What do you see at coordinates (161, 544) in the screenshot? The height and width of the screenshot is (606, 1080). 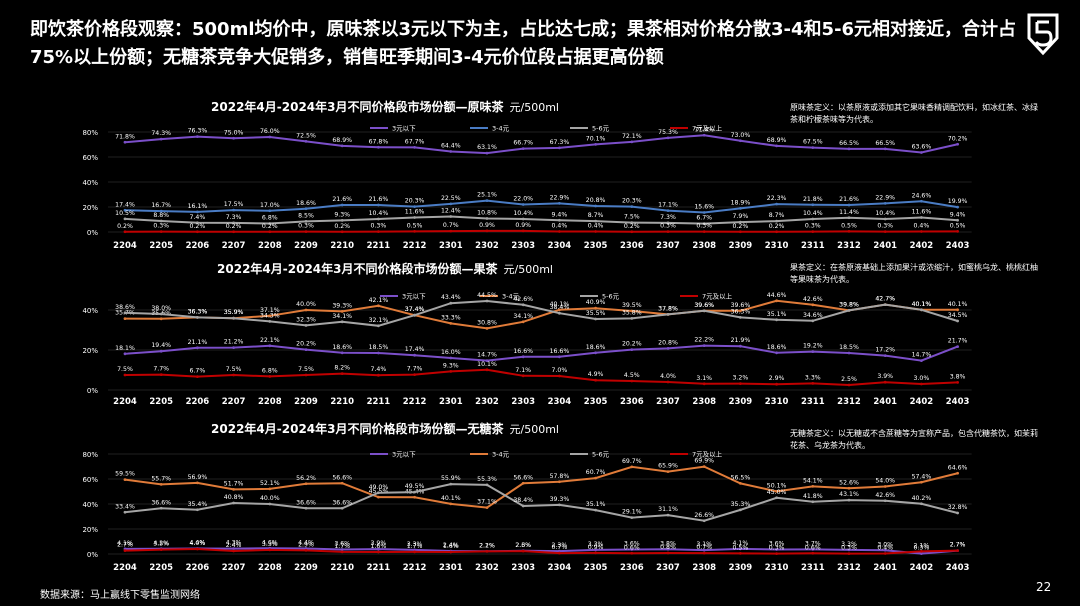 I see `data-label: 3.5%` at bounding box center [161, 544].